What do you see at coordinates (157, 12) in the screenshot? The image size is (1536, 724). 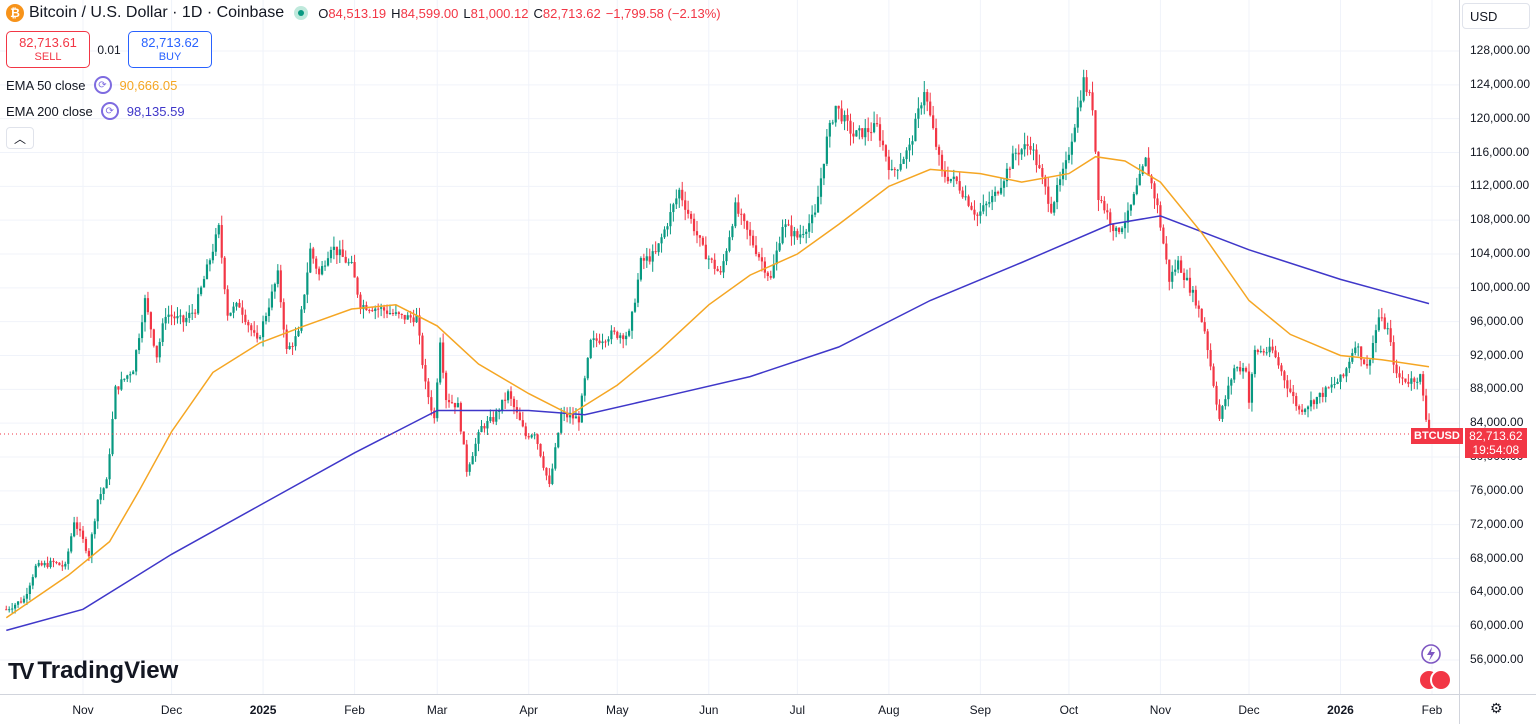 I see `symbol-title: Bitcoin / U.S. Dollar · 1D · Coinbase` at bounding box center [157, 12].